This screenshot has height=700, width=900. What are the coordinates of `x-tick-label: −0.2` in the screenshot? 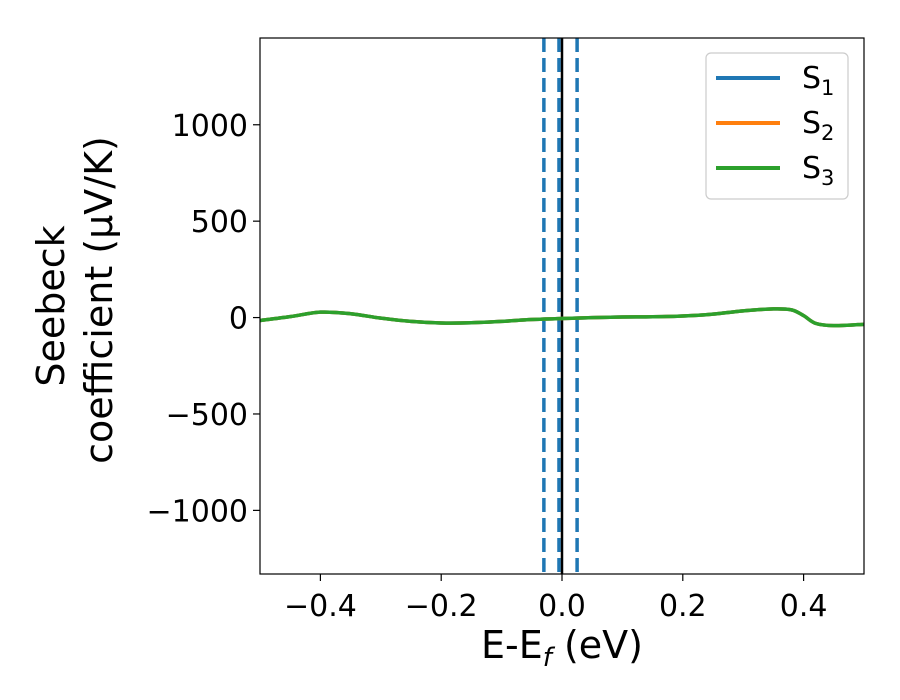 It's located at (441, 606).